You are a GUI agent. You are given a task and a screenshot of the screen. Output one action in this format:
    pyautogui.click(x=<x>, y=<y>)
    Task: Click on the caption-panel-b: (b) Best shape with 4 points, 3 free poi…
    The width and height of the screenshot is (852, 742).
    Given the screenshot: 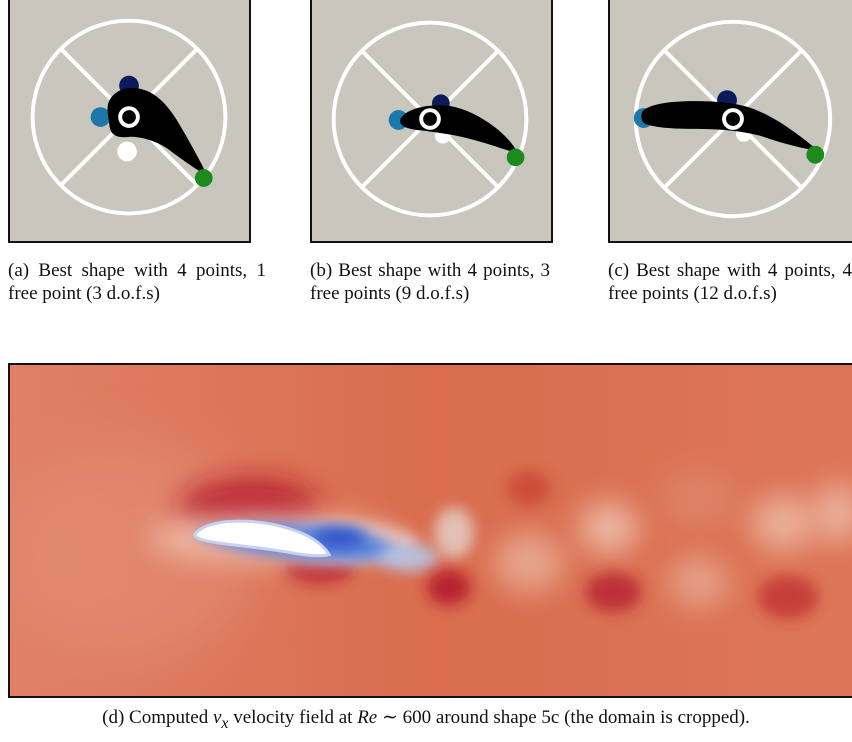 What is the action you would take?
    pyautogui.click(x=430, y=282)
    